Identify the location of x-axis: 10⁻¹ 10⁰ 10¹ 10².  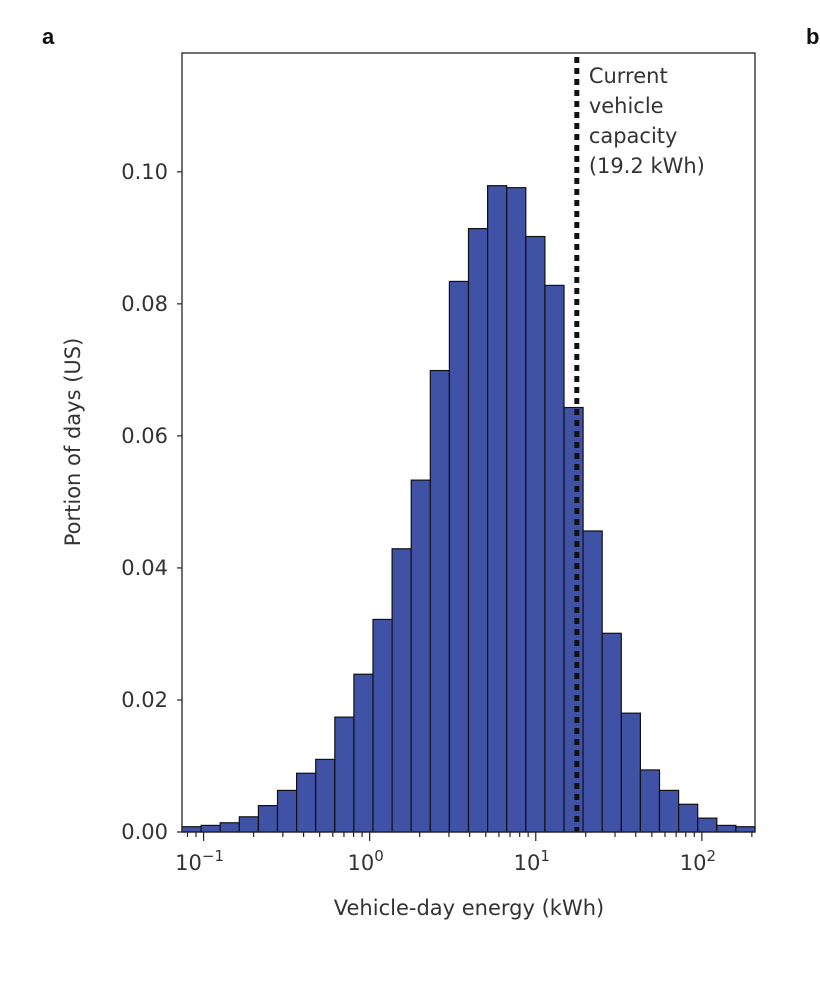
(464, 853).